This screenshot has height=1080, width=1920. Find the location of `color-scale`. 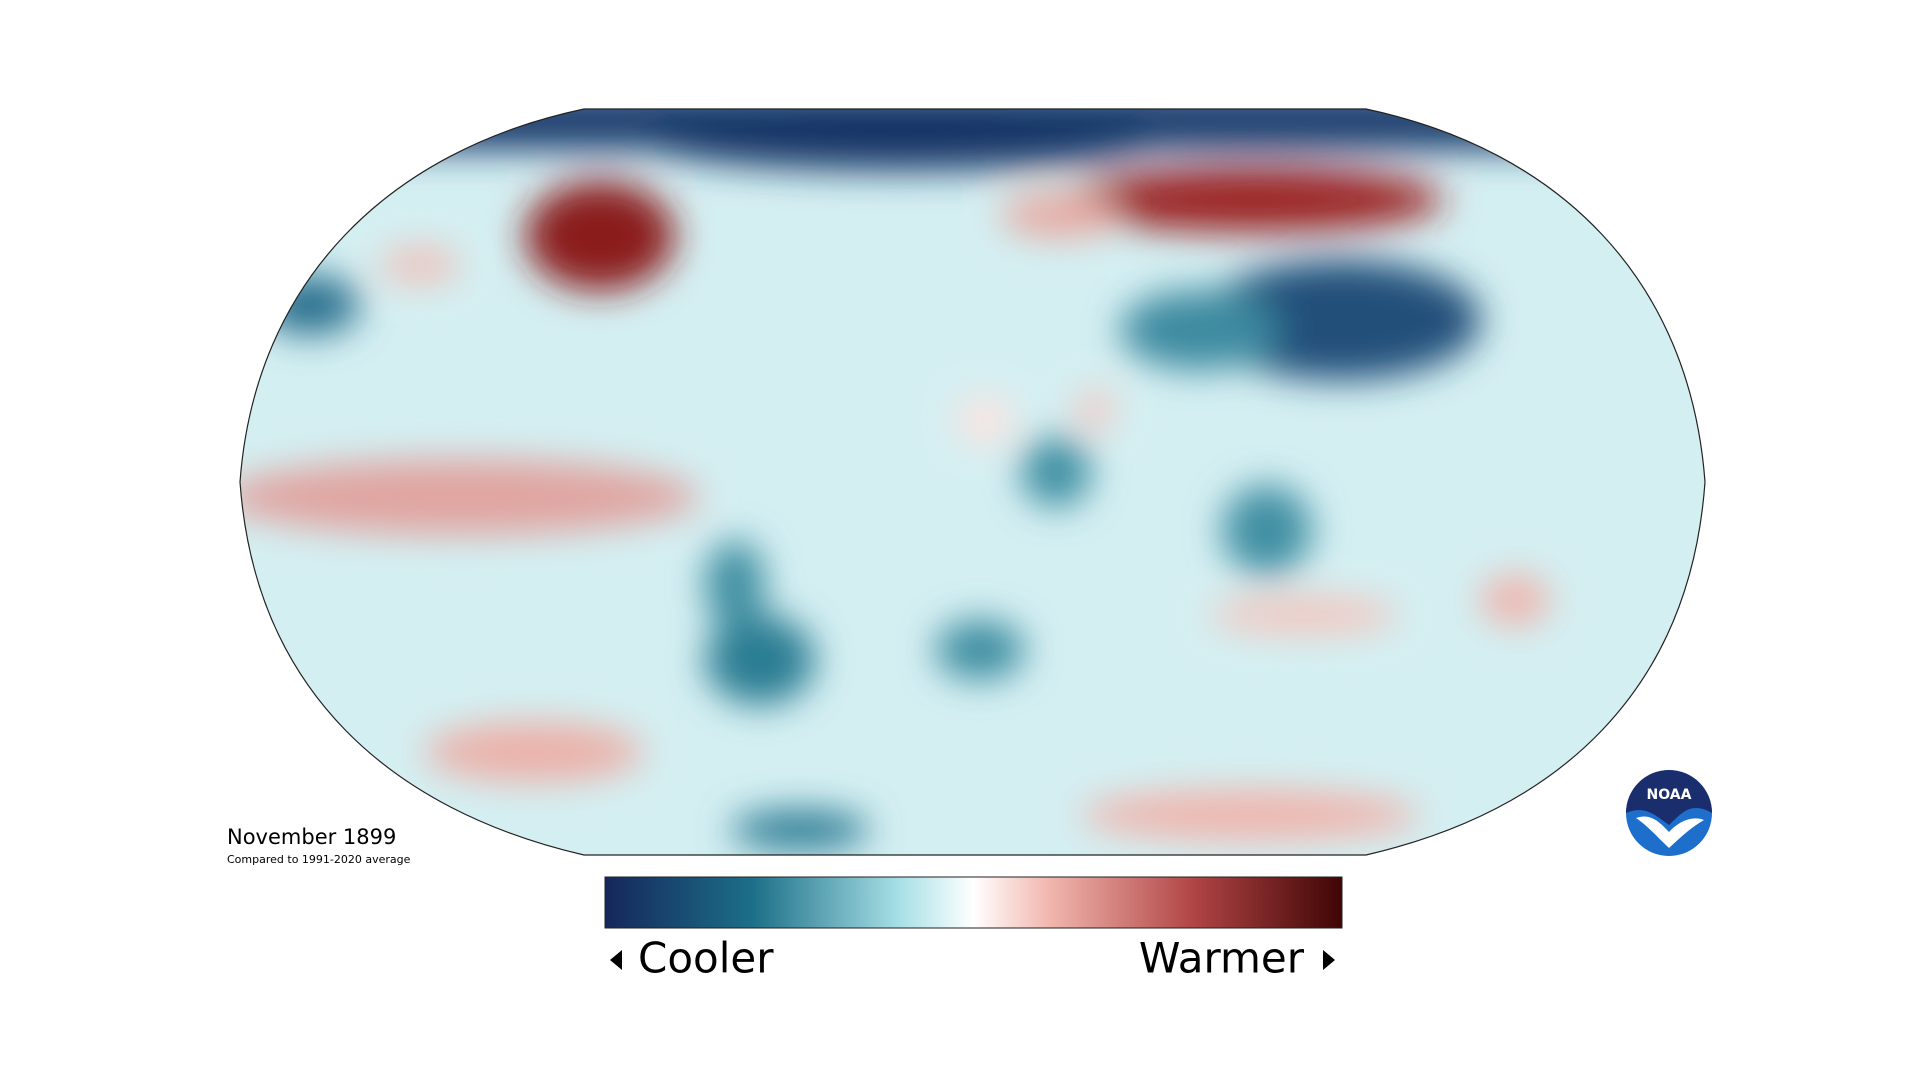

color-scale is located at coordinates (973, 902).